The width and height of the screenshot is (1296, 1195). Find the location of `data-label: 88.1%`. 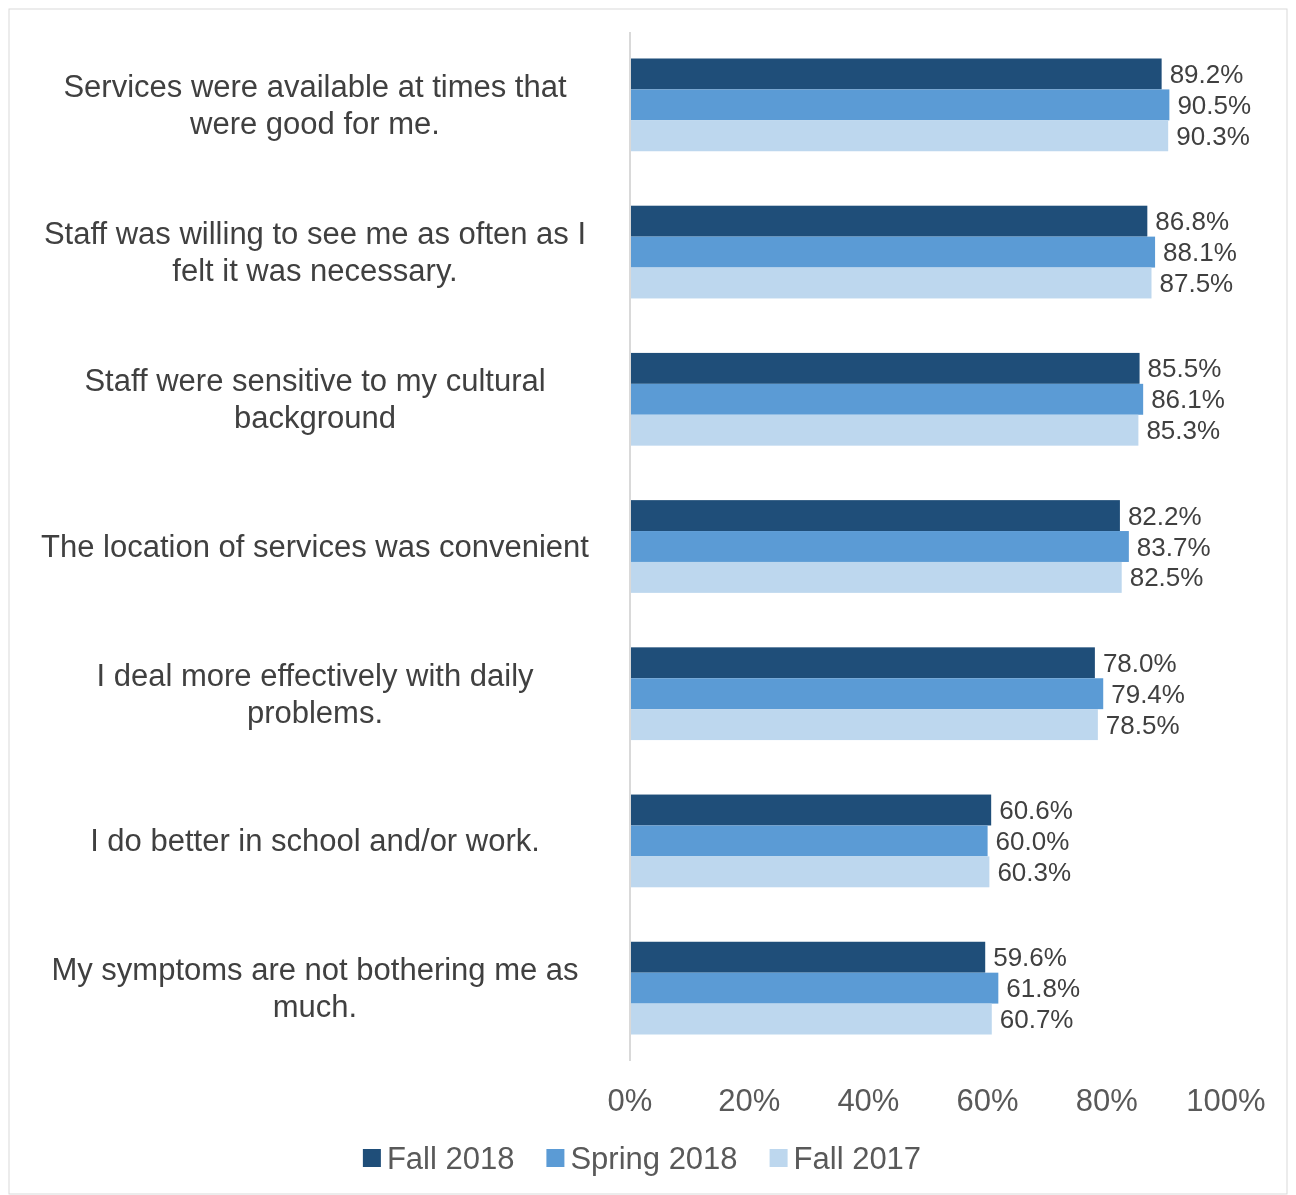

data-label: 88.1% is located at coordinates (1200, 252).